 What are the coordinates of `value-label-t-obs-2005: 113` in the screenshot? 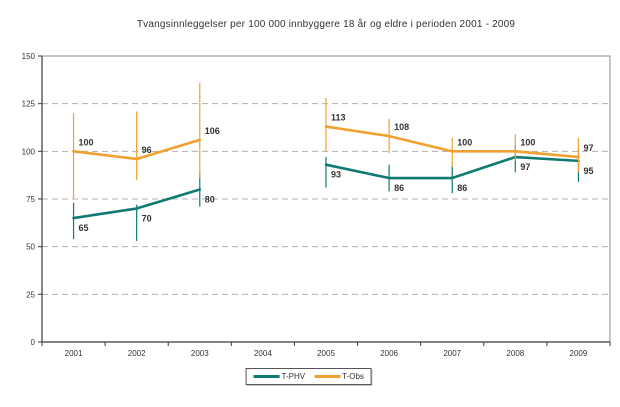 It's located at (338, 118).